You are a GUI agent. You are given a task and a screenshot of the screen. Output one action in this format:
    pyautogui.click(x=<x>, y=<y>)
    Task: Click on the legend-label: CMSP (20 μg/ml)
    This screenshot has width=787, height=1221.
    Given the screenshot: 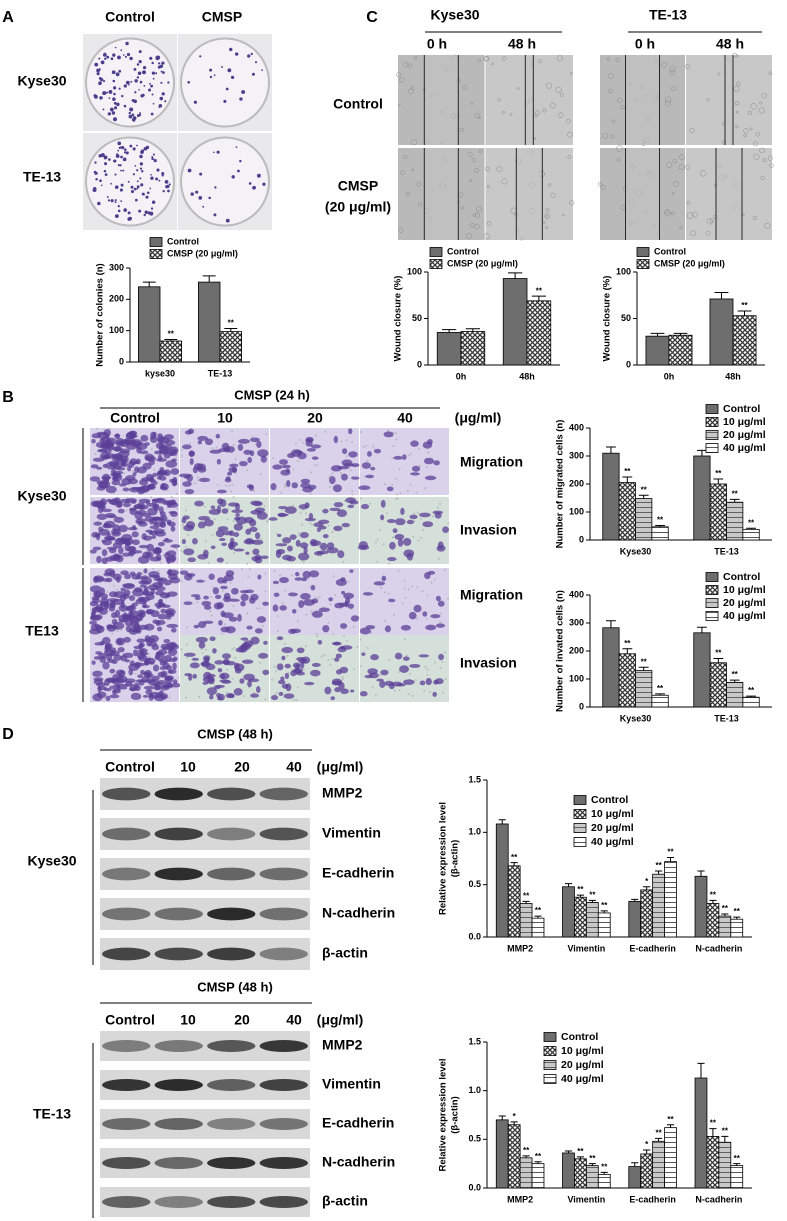 What is the action you would take?
    pyautogui.click(x=689, y=263)
    